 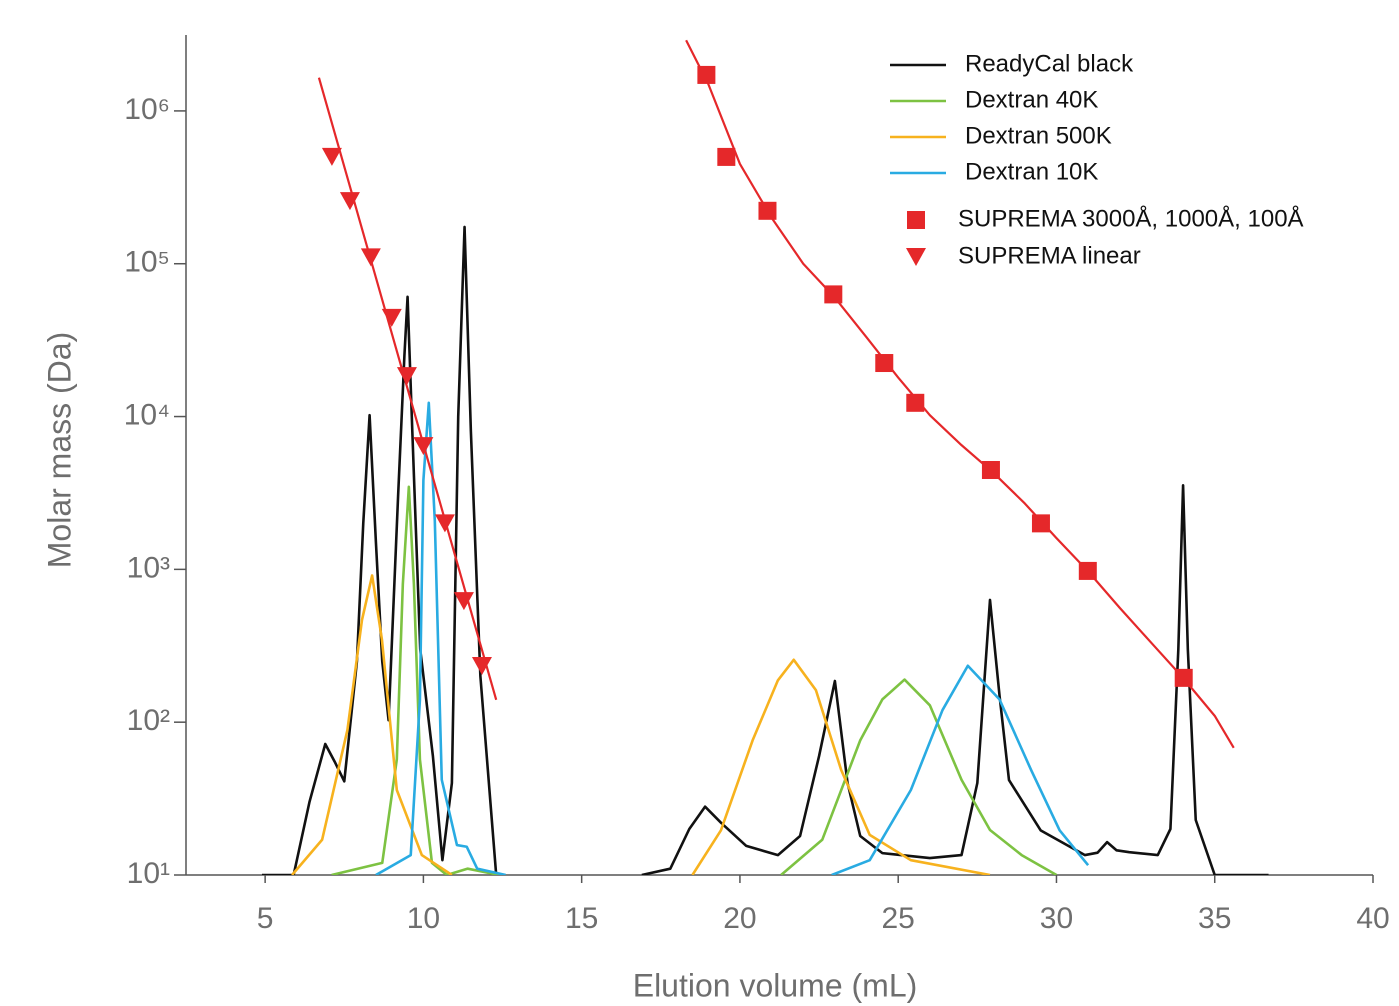 What do you see at coordinates (1049, 63) in the screenshot?
I see `legend-label: ReadyCal black` at bounding box center [1049, 63].